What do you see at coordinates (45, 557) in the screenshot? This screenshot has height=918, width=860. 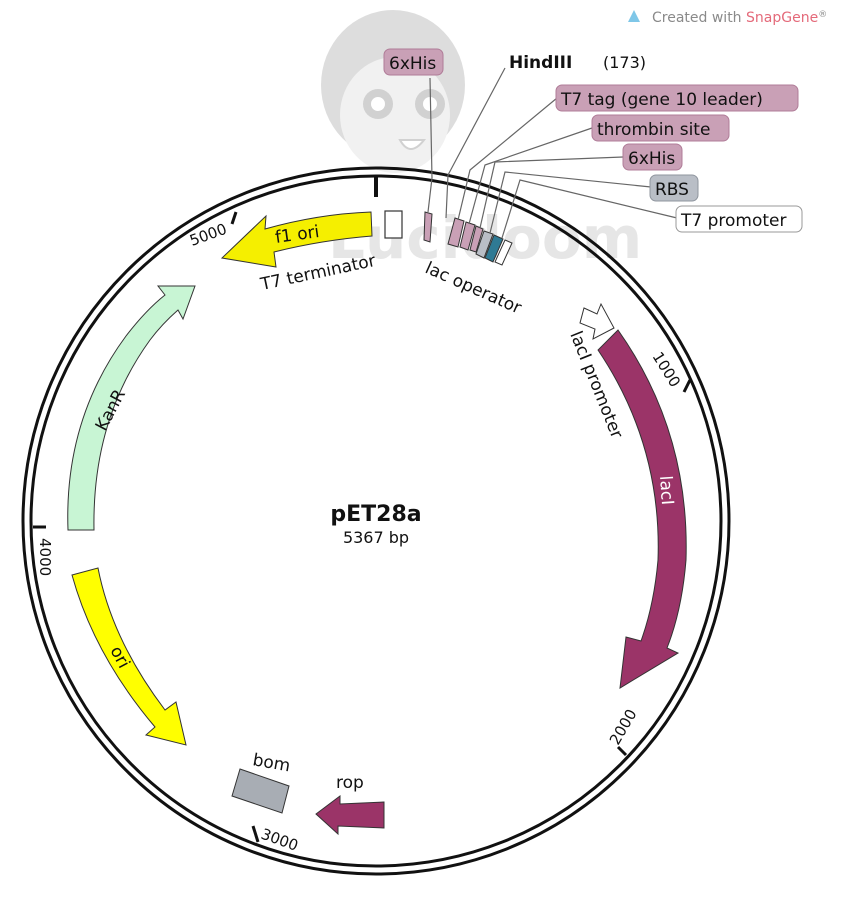 I see `tick-label: 4000` at bounding box center [45, 557].